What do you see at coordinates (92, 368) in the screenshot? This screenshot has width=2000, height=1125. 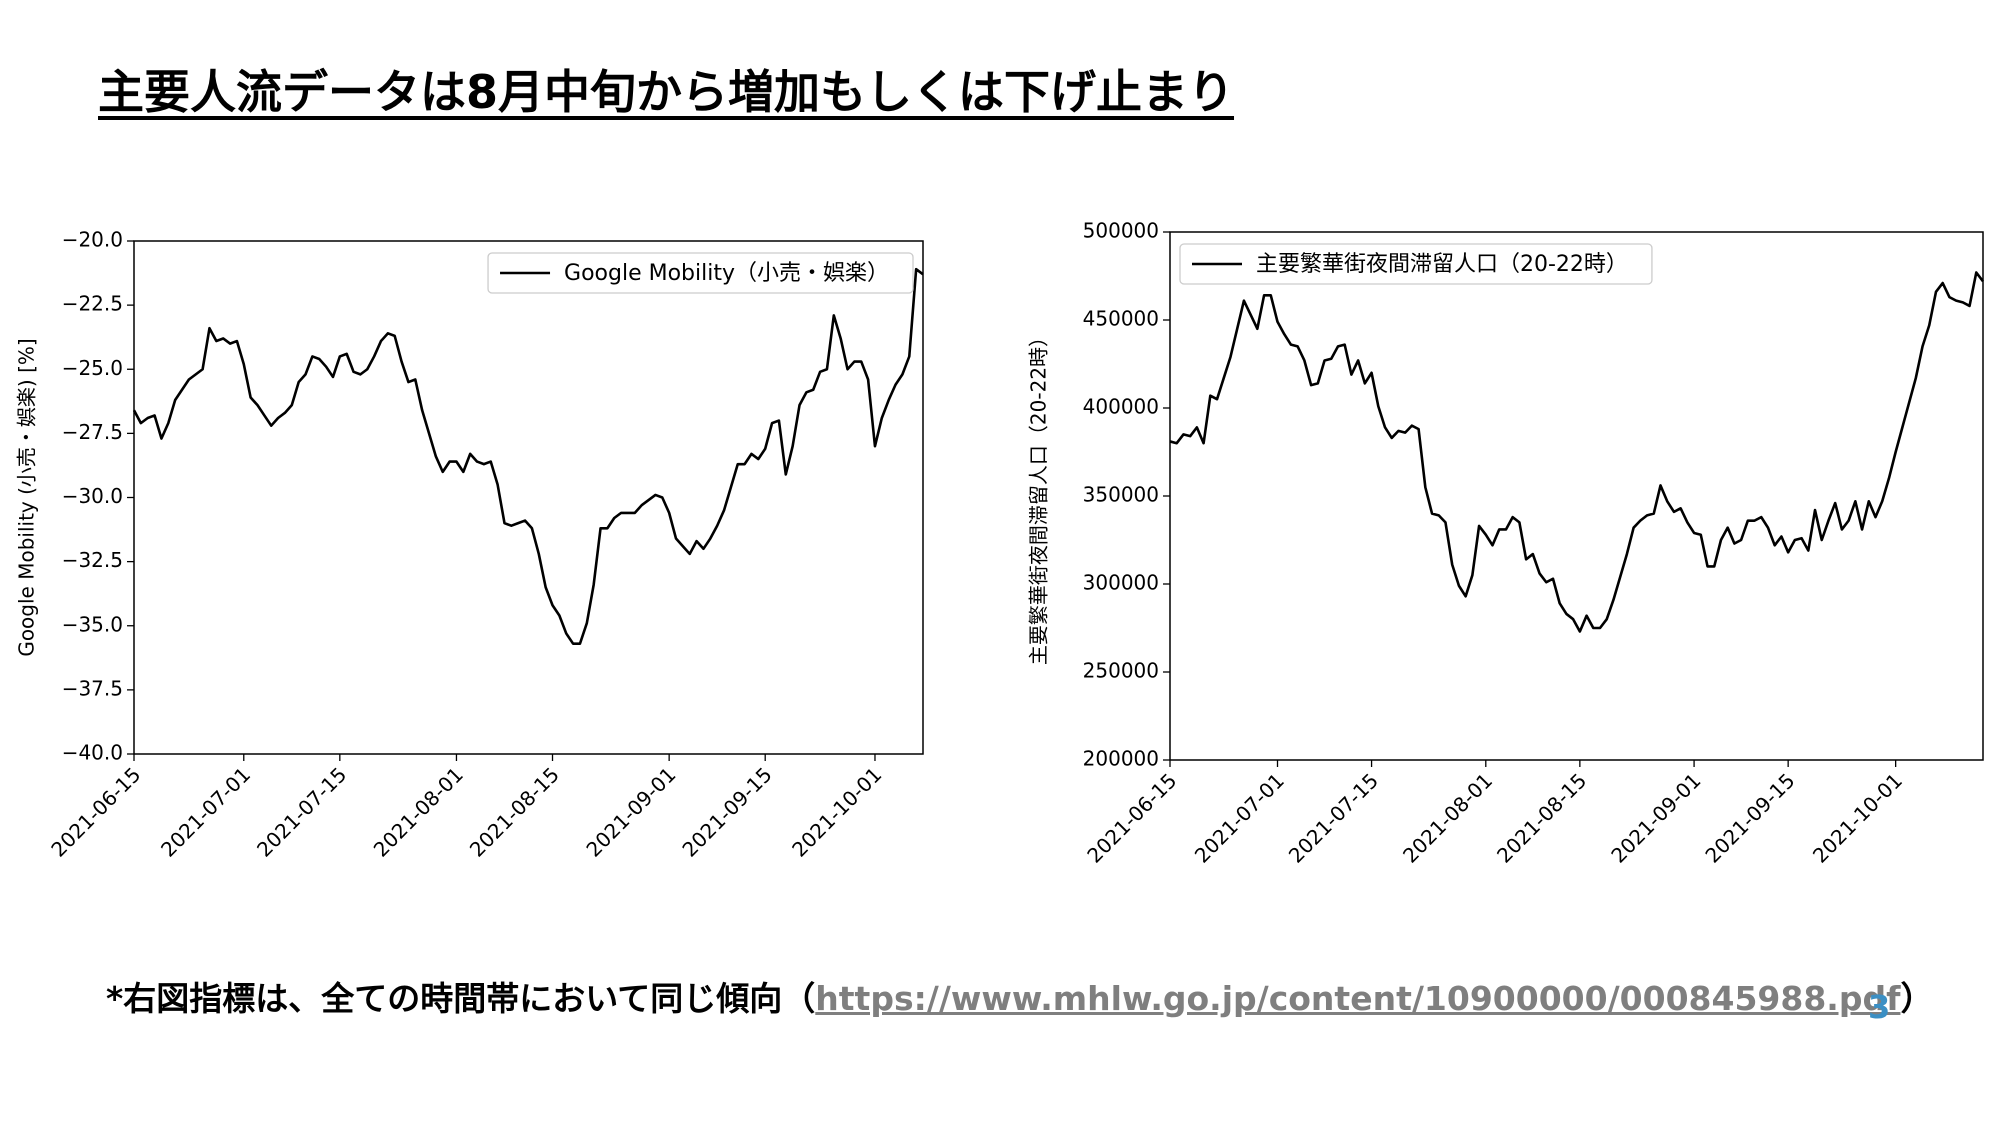 I see `y-tick-label: −25.0` at bounding box center [92, 368].